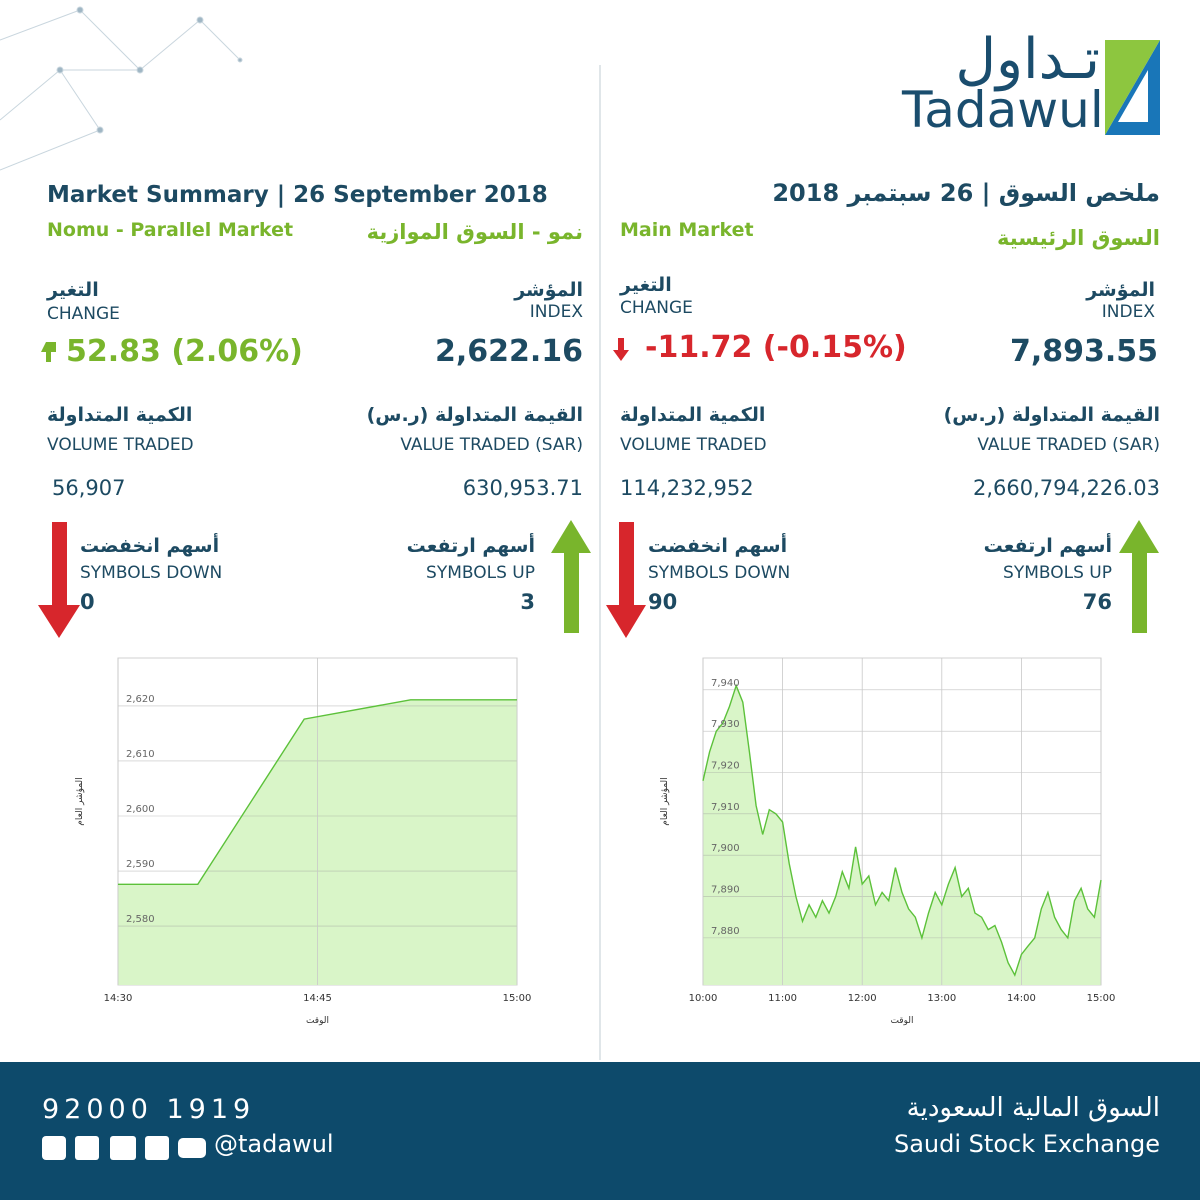 The image size is (1200, 1200). What do you see at coordinates (725, 724) in the screenshot?
I see `y-tick-label: 7,930` at bounding box center [725, 724].